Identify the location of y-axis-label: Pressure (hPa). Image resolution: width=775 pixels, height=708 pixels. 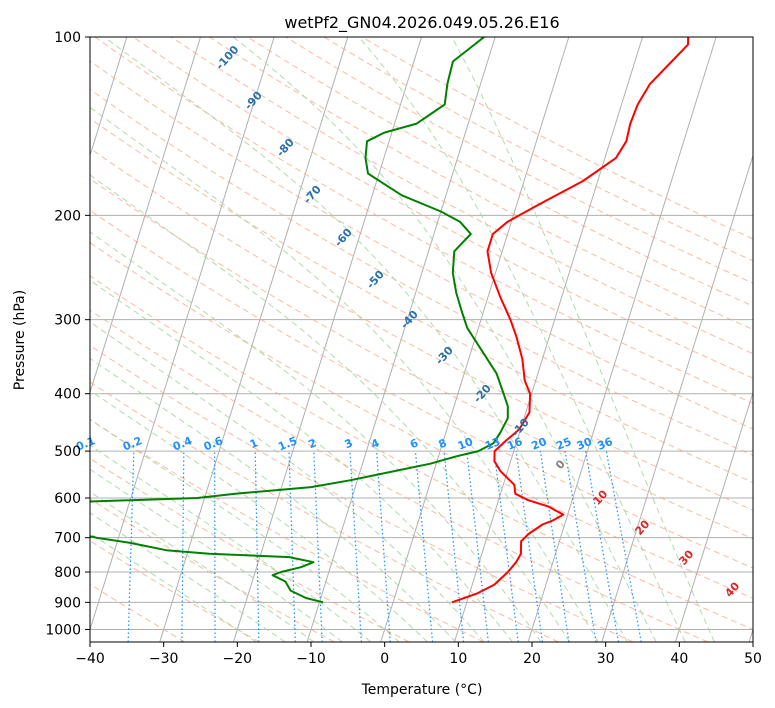
(20, 340).